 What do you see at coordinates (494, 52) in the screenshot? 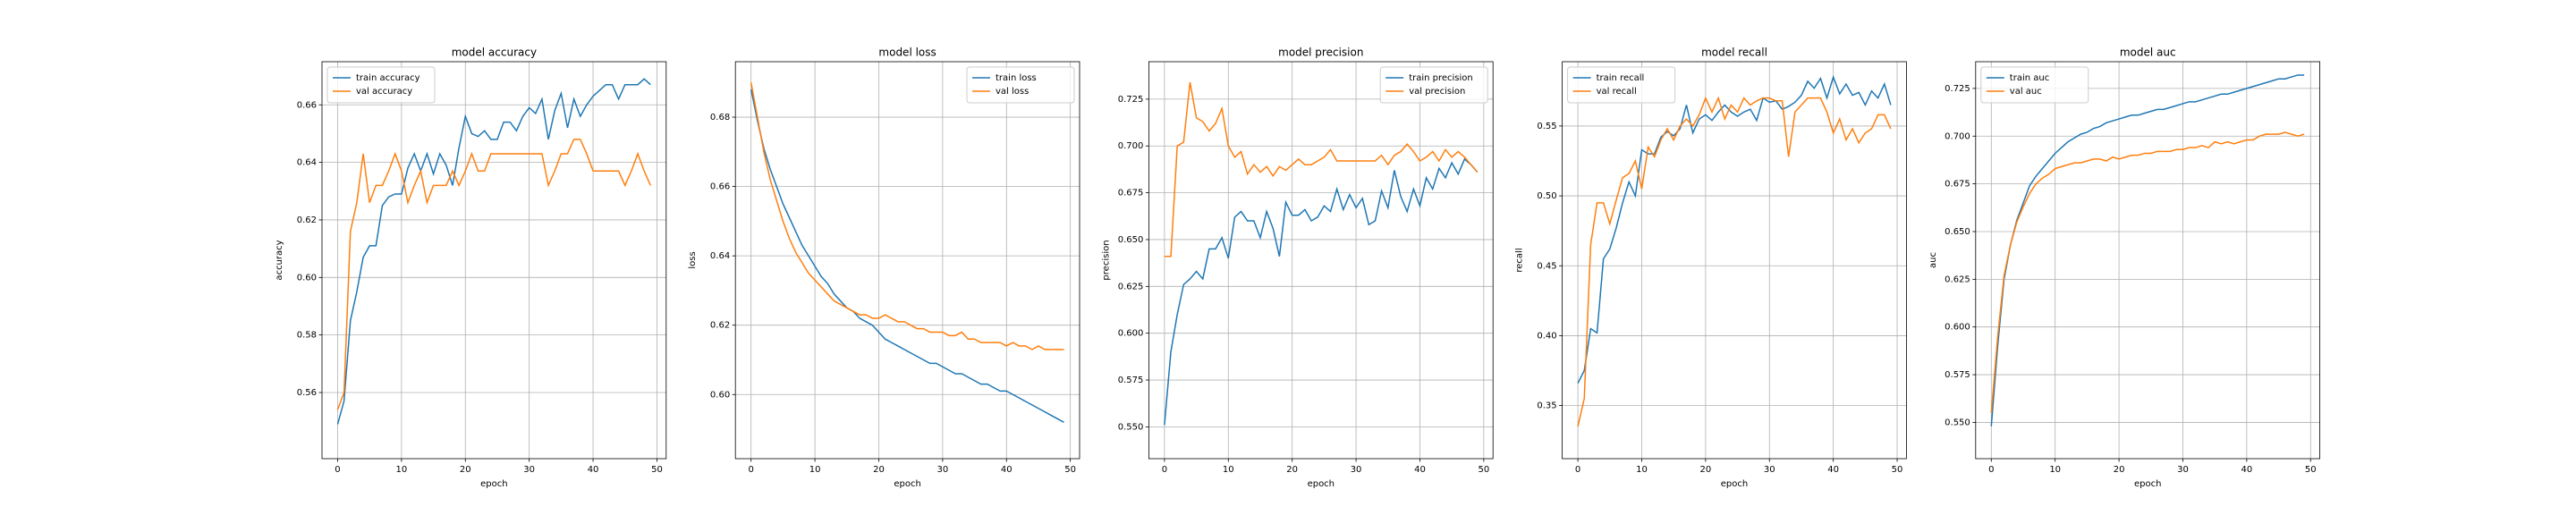
I see `chart-title: model accuracy` at bounding box center [494, 52].